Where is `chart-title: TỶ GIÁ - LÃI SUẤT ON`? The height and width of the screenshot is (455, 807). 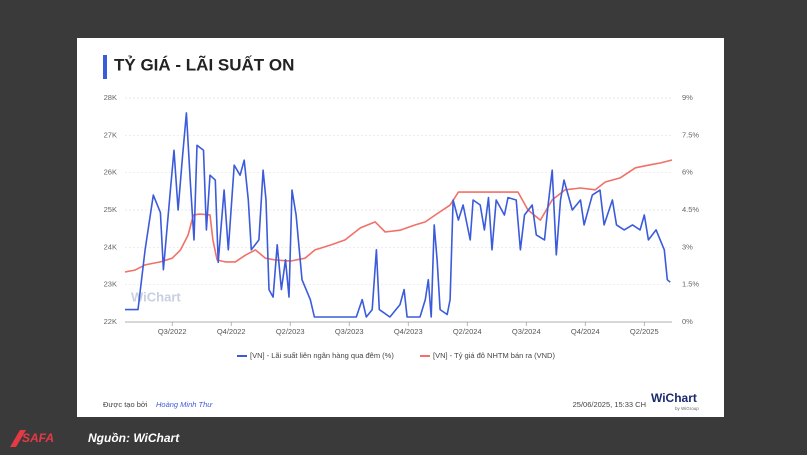 chart-title: TỶ GIÁ - LÃI SUẤT ON is located at coordinates (204, 64).